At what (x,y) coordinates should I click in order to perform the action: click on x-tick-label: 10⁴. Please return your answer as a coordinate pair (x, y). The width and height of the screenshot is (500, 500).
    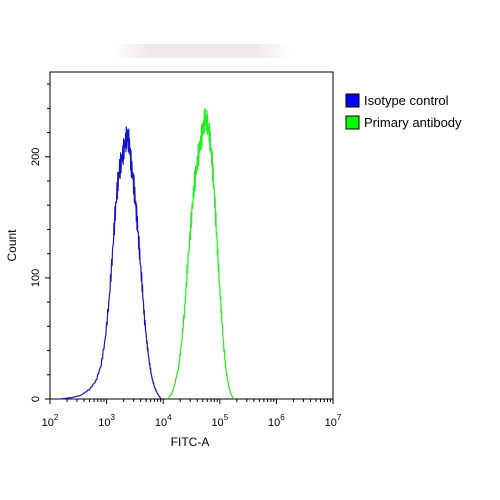
    Looking at the image, I should click on (163, 421).